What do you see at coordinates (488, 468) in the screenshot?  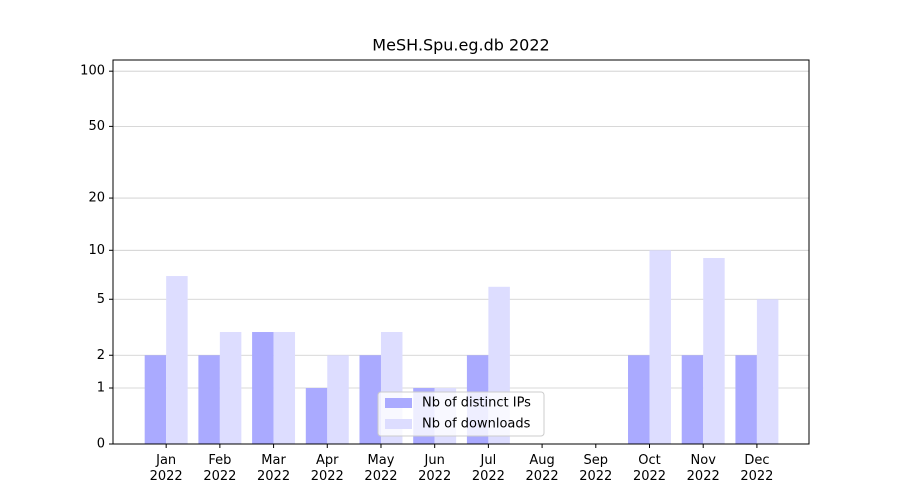 I see `x-tick-label: Jul 2022` at bounding box center [488, 468].